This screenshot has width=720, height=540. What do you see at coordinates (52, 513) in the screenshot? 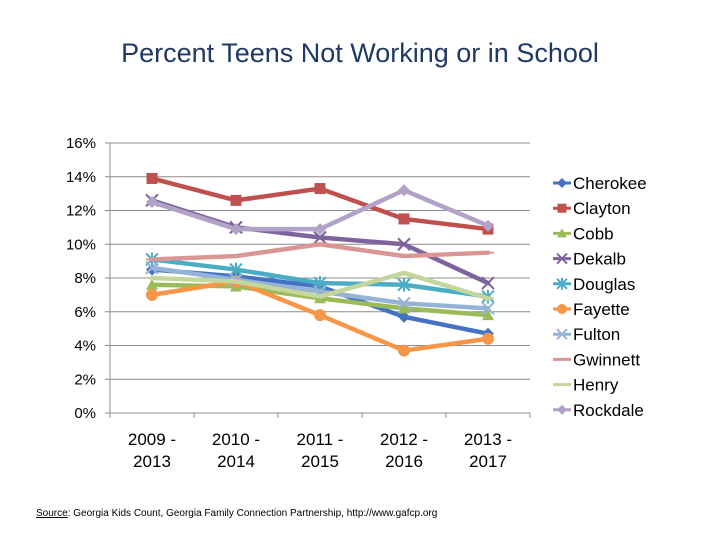
I see `source-label: Source` at bounding box center [52, 513].